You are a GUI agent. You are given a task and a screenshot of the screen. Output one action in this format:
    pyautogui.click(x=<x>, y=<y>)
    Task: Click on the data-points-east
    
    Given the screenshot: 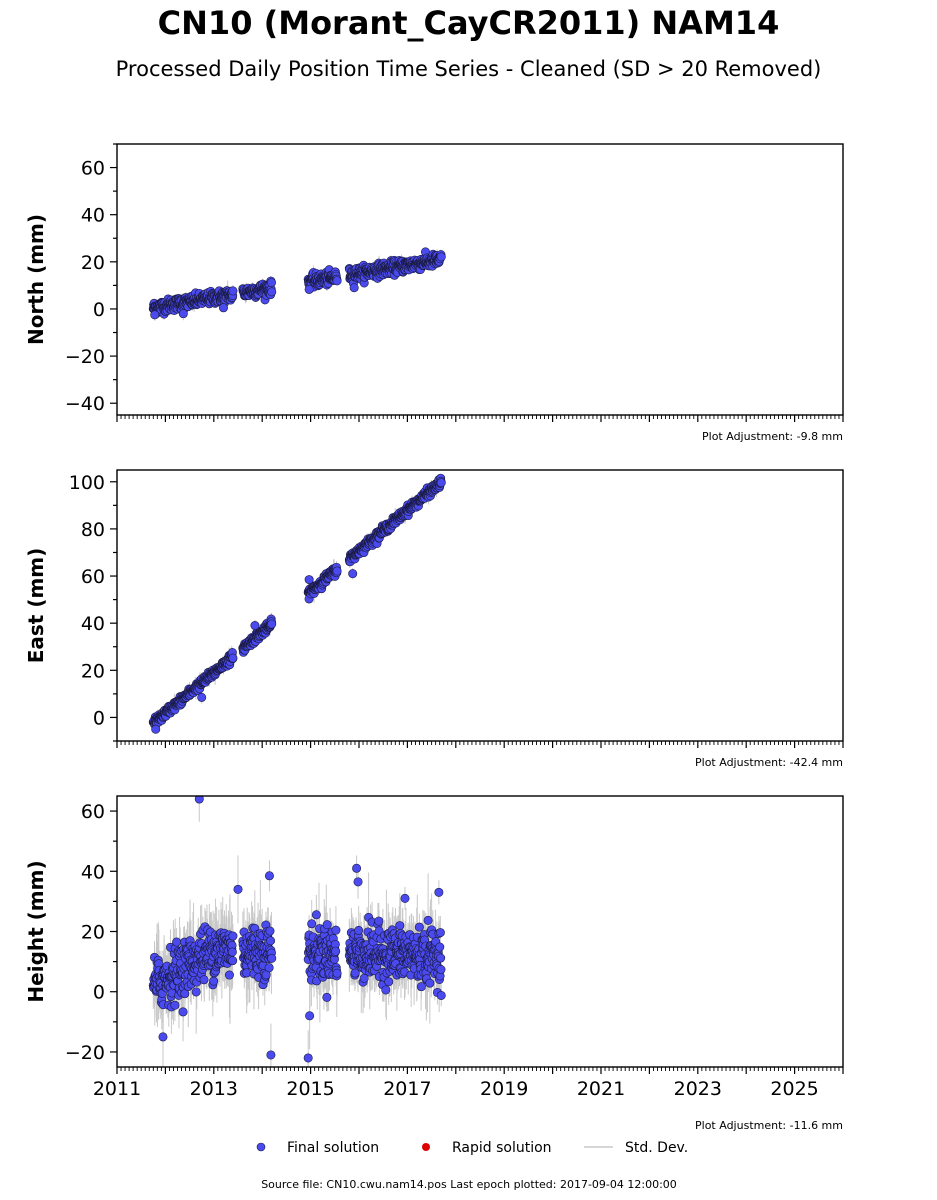 What is the action you would take?
    pyautogui.click(x=297, y=603)
    